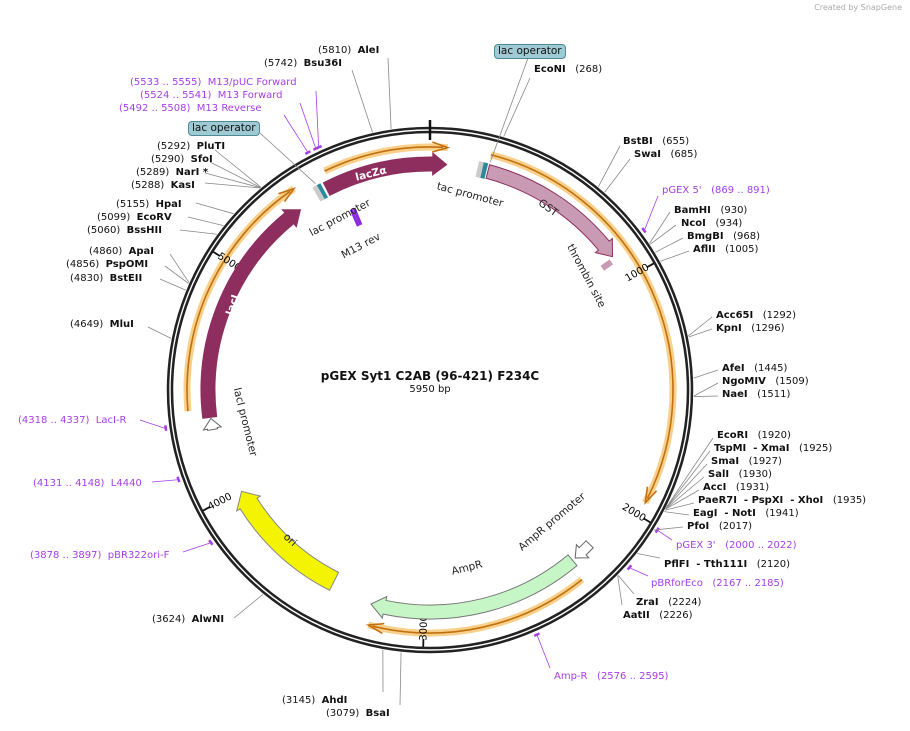 This screenshot has width=910, height=731. What do you see at coordinates (208, 619) in the screenshot?
I see `enzyme-name: AlwNI` at bounding box center [208, 619].